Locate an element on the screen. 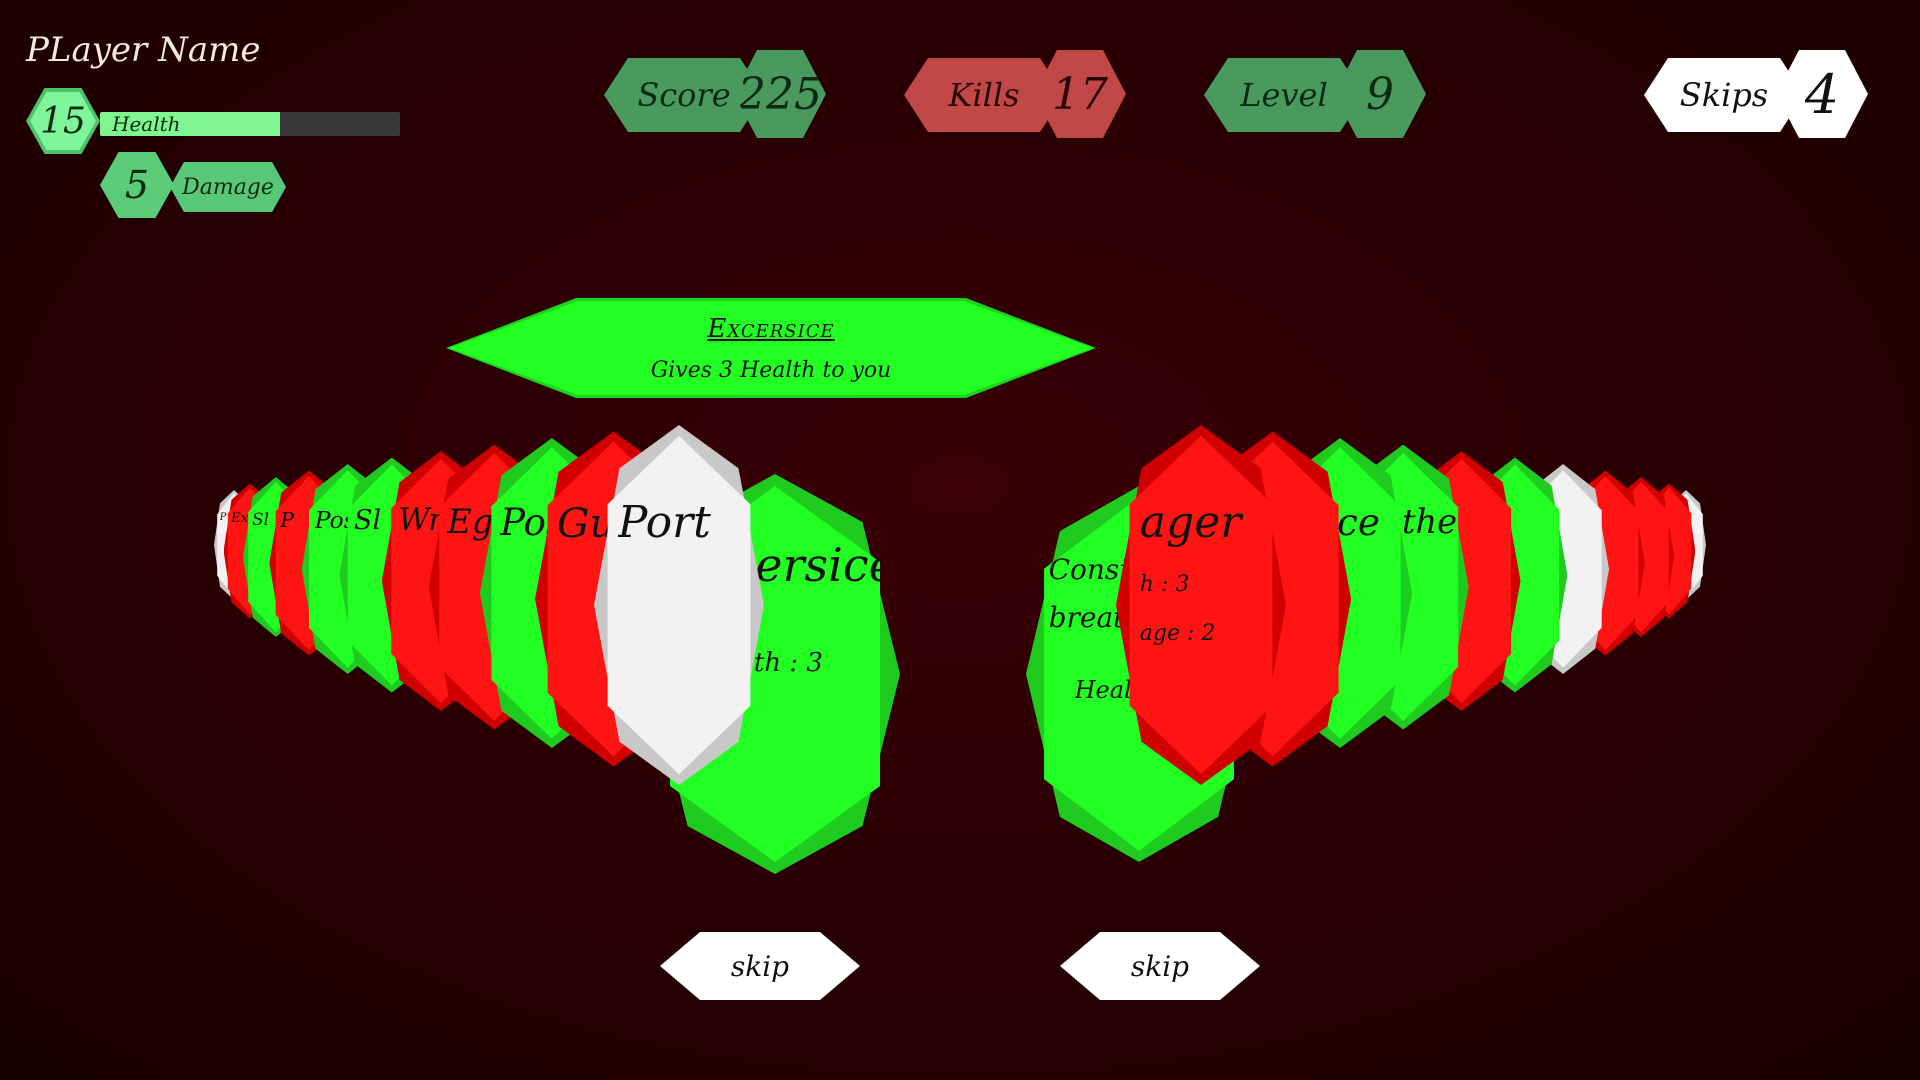  skips-value: 4 is located at coordinates (1822, 94).